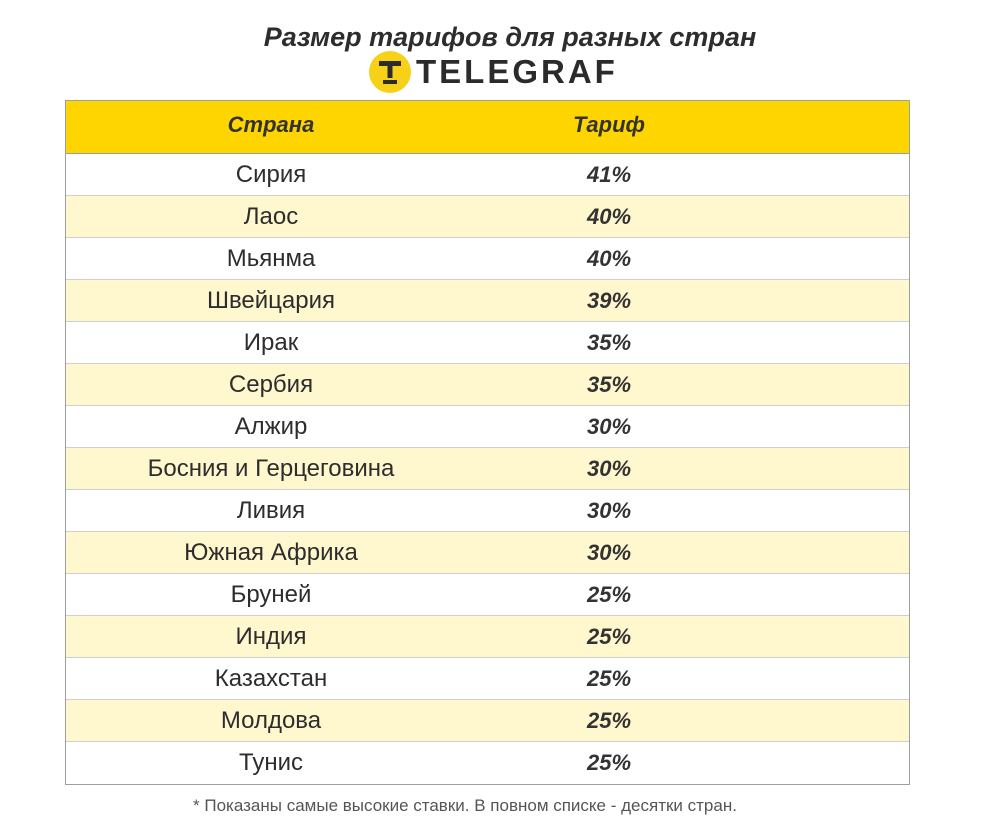 Image resolution: width=988 pixels, height=835 pixels. I want to click on table-row: Казахстан 25%, so click(487, 679).